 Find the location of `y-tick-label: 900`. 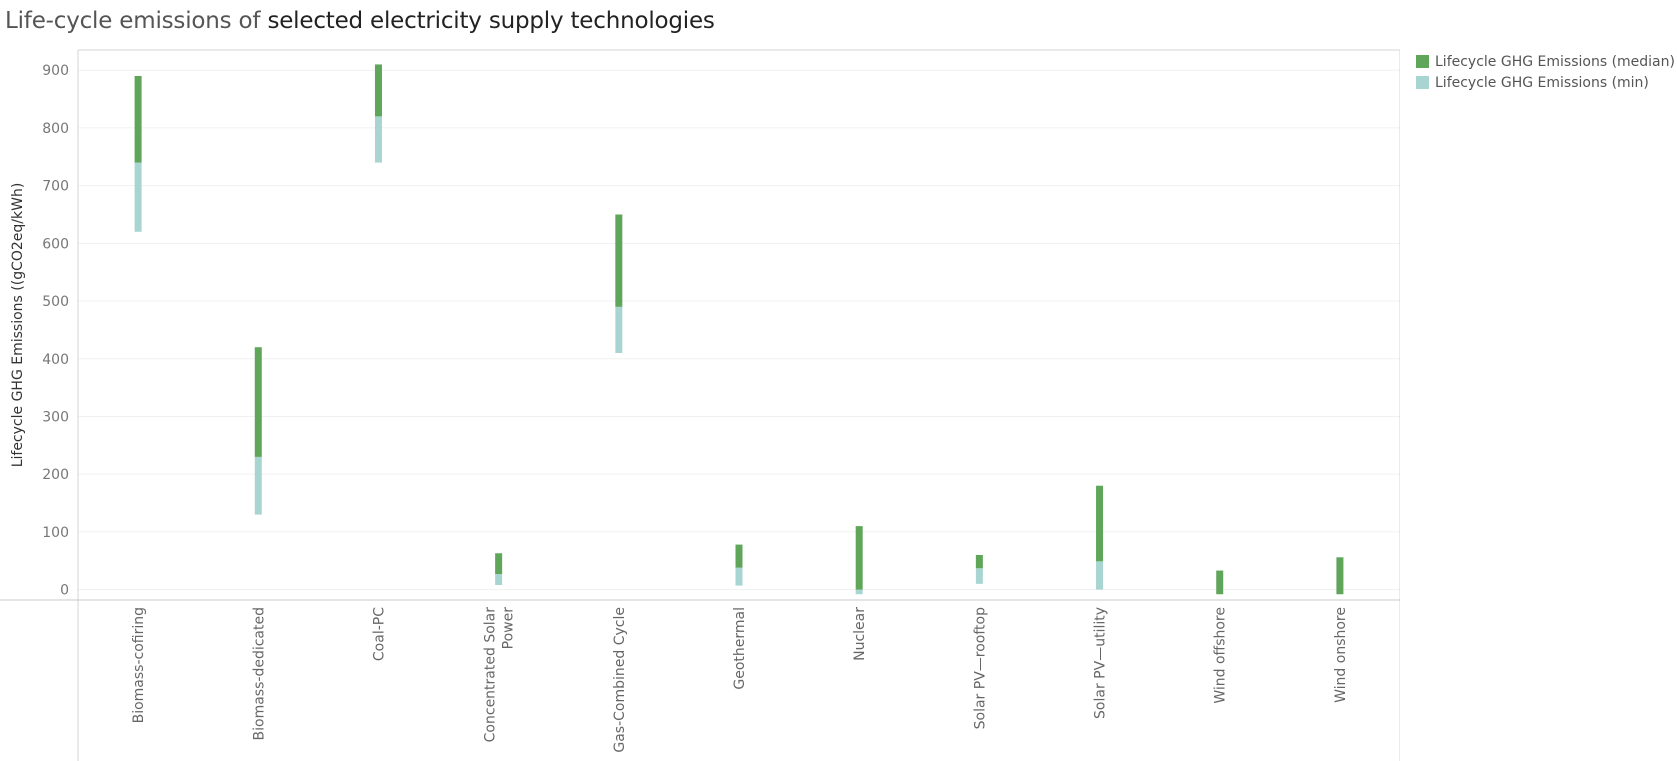

y-tick-label: 900 is located at coordinates (55, 71).